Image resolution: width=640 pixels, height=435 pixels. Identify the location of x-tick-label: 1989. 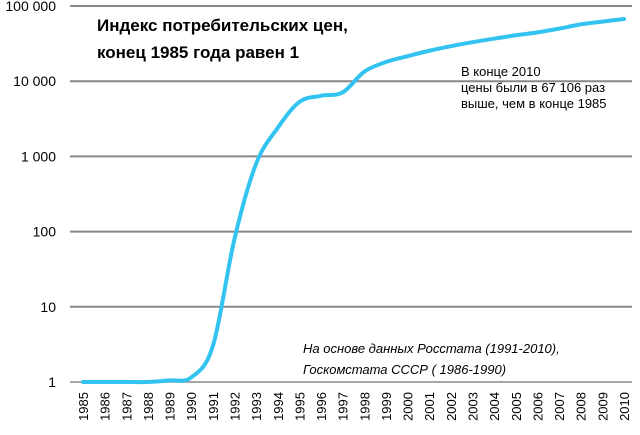
(170, 406).